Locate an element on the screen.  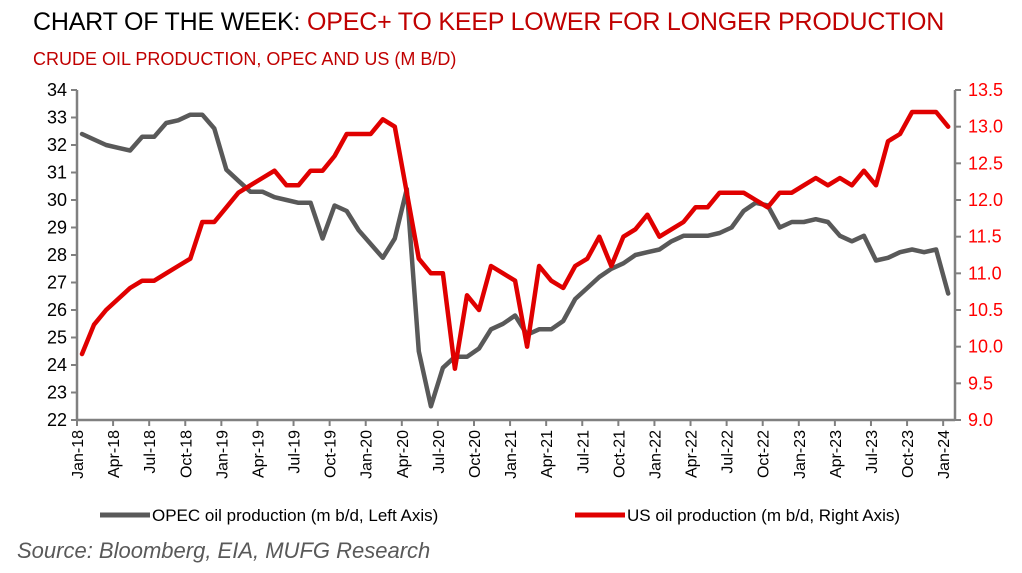
left-axis-tick-label: 26 is located at coordinates (57, 310).